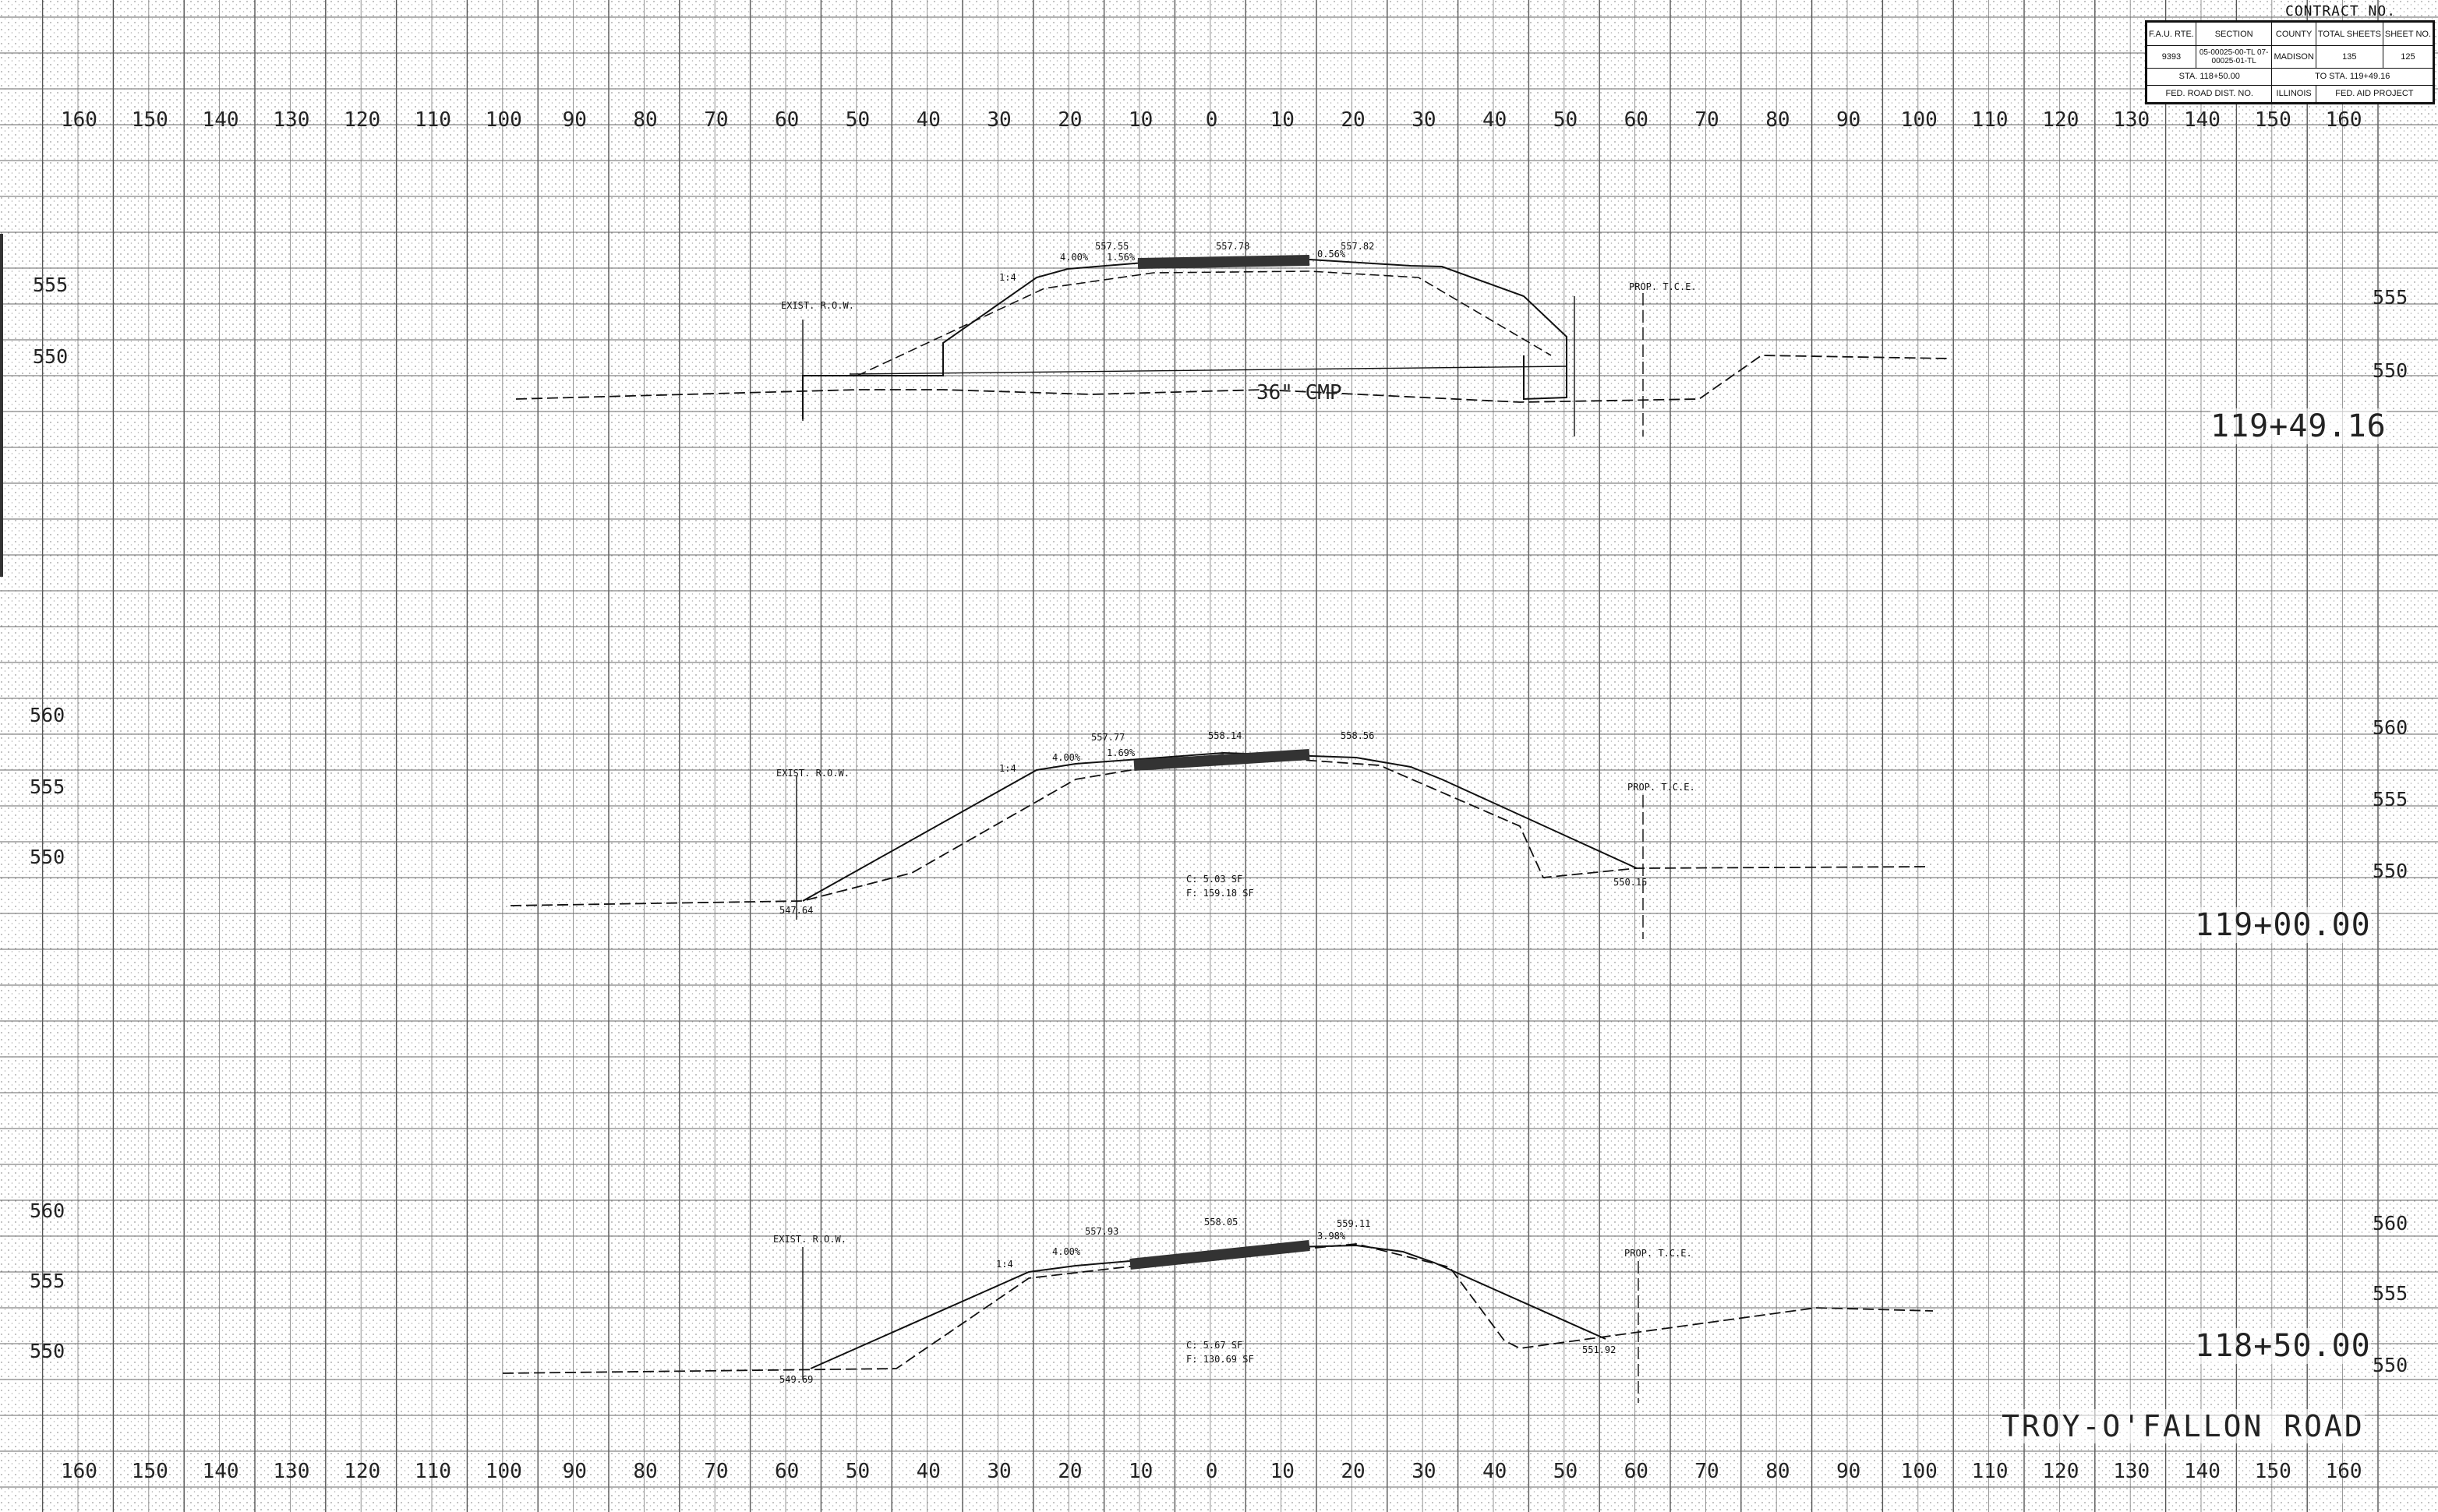 The image size is (2438, 1512). I want to click on offset-label-top: 160, so click(2344, 120).